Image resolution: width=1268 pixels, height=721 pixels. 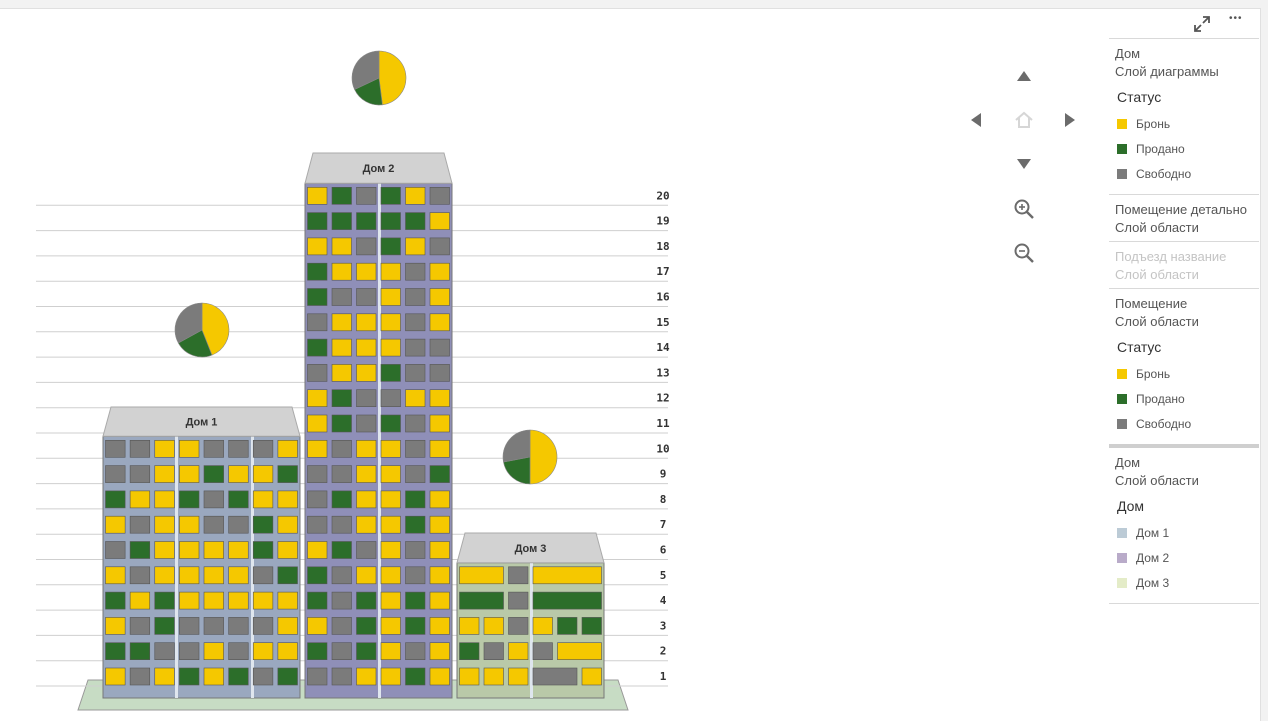 What do you see at coordinates (1024, 164) in the screenshot?
I see `pan-down-icon` at bounding box center [1024, 164].